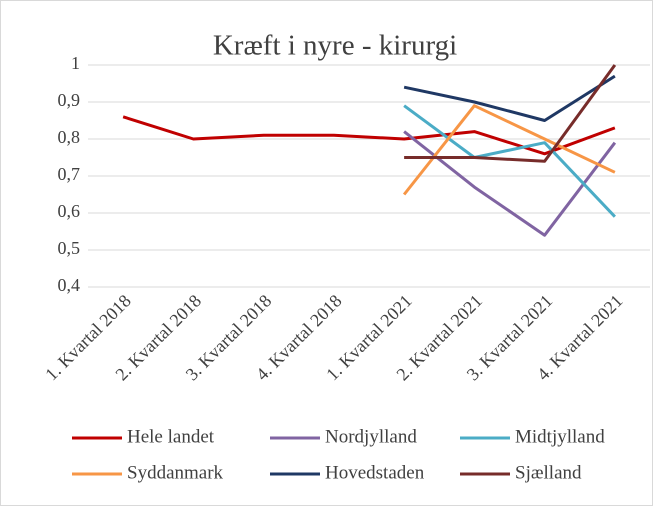  Describe the element at coordinates (375, 472) in the screenshot. I see `legend-label: Hovedstaden` at that location.